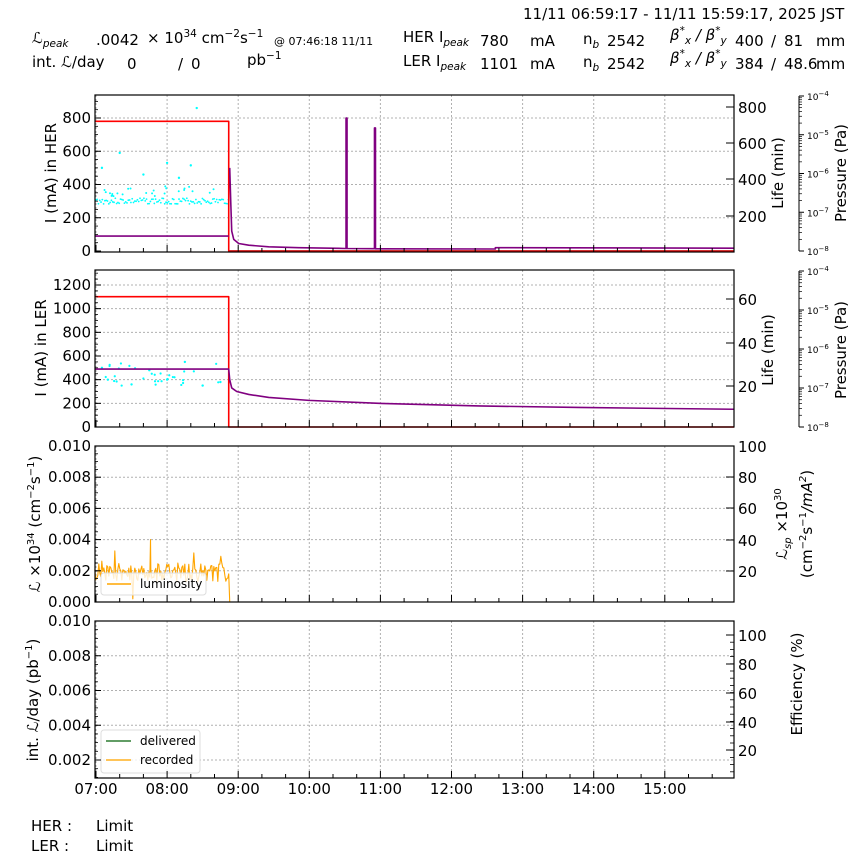 This screenshot has height=864, width=864. I want to click on lsp-tick-label: 40, so click(747, 541).